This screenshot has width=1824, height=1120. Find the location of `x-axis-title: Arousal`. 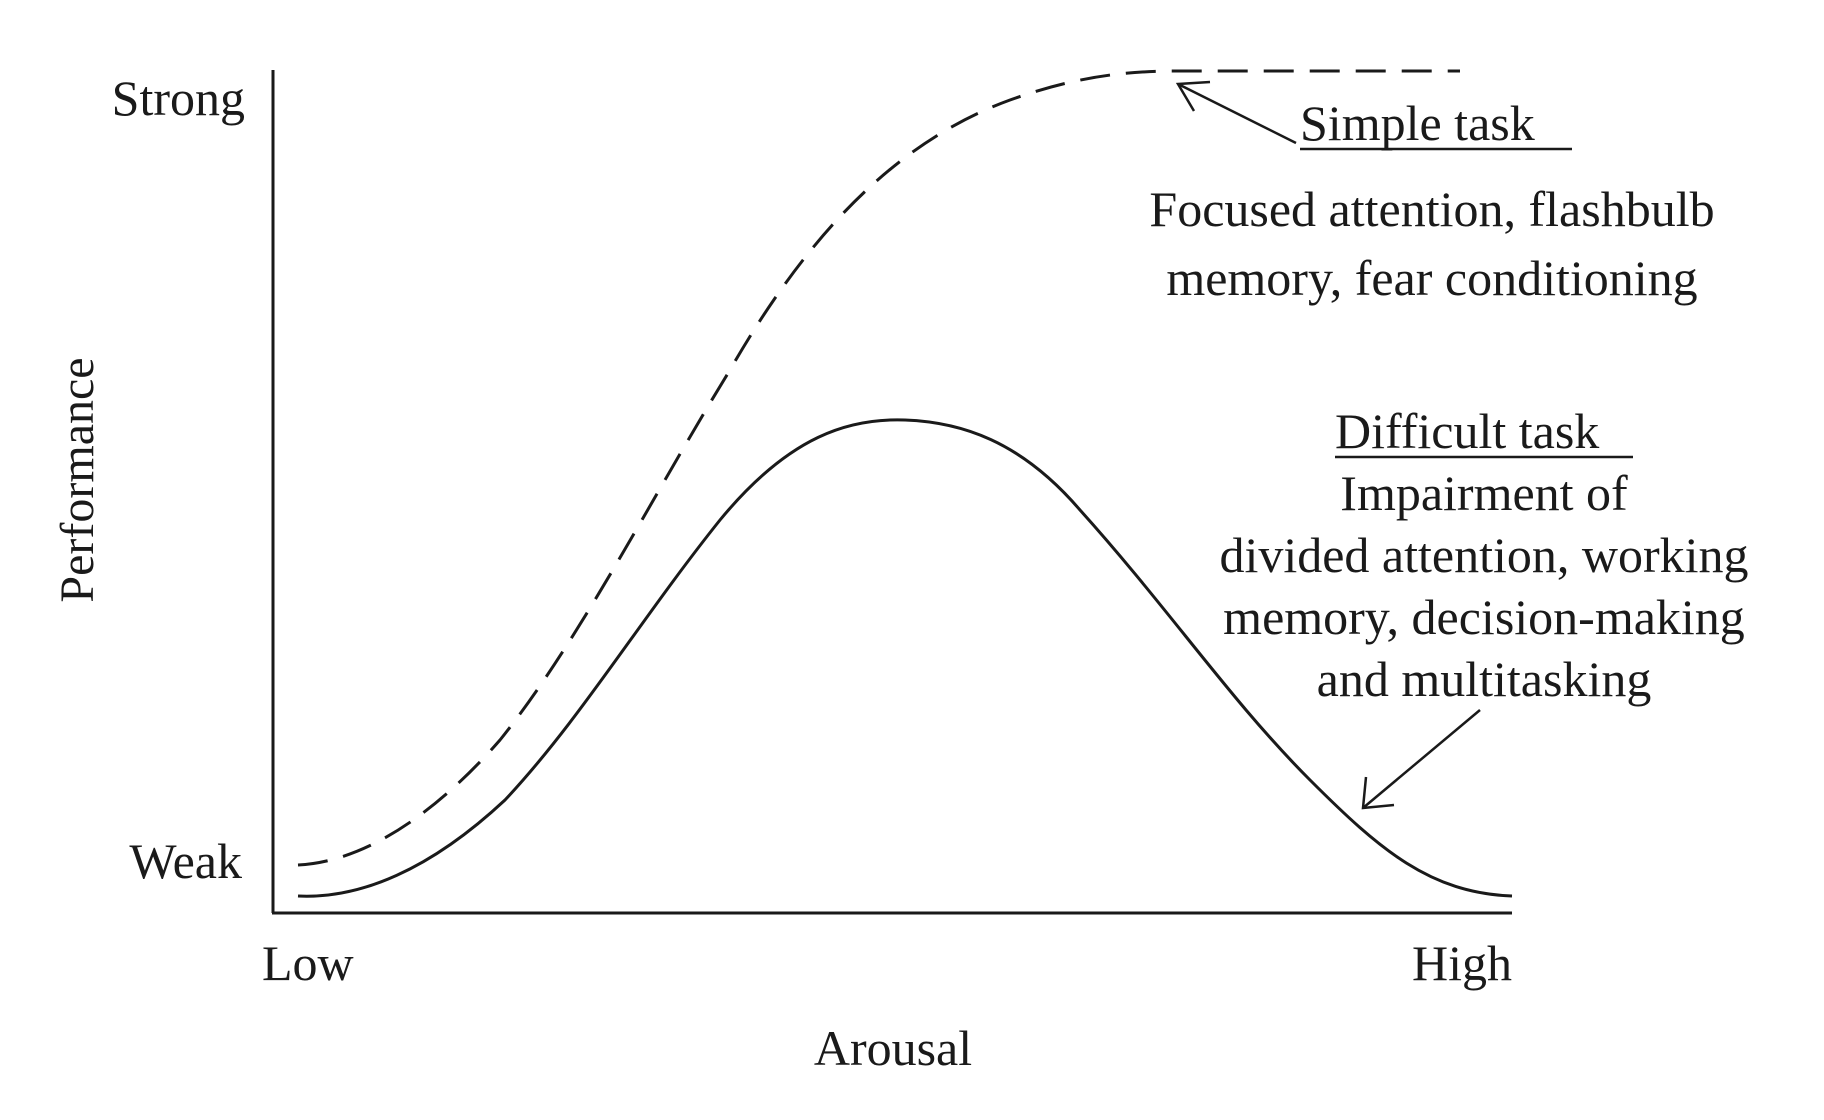

x-axis-title: Arousal is located at coordinates (893, 1048).